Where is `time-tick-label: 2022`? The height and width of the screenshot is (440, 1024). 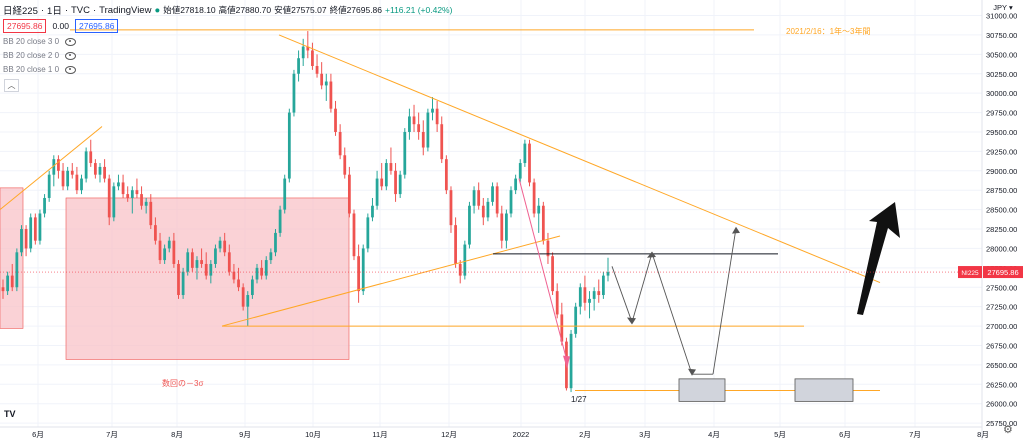 time-tick-label: 2022 is located at coordinates (521, 434).